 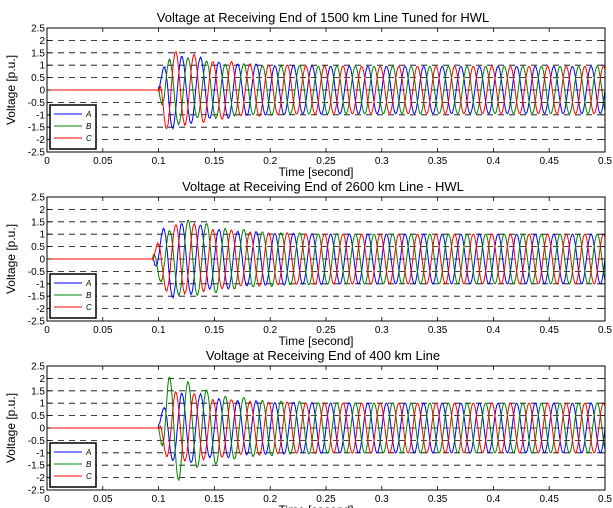 What do you see at coordinates (323, 355) in the screenshot?
I see `chart-title: Voltage at Receiving End of 400 km Line` at bounding box center [323, 355].